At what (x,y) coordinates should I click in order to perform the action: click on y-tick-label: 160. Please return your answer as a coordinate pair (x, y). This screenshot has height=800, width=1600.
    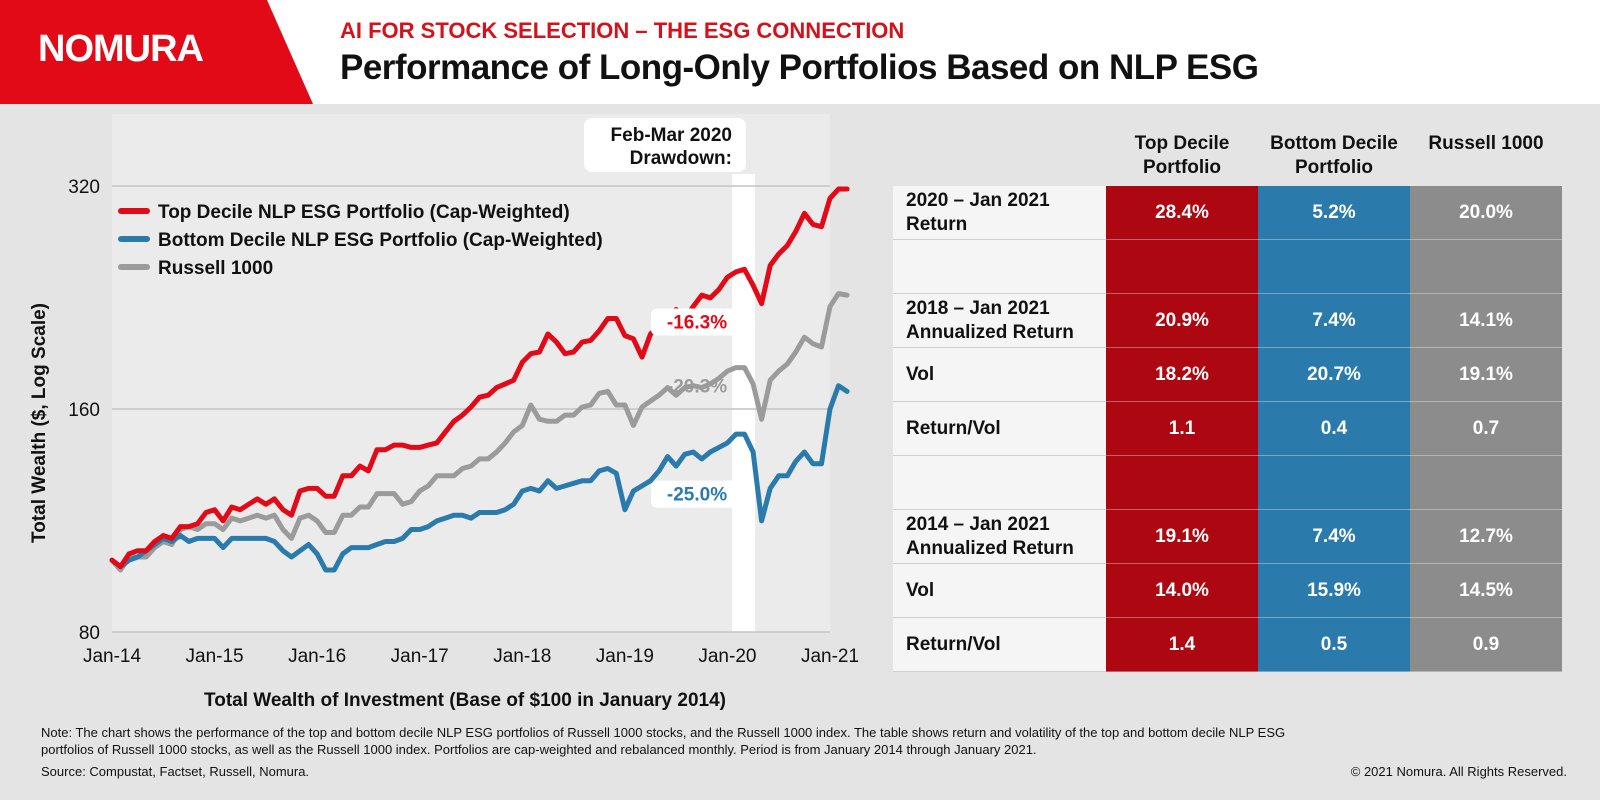
    Looking at the image, I should click on (84, 410).